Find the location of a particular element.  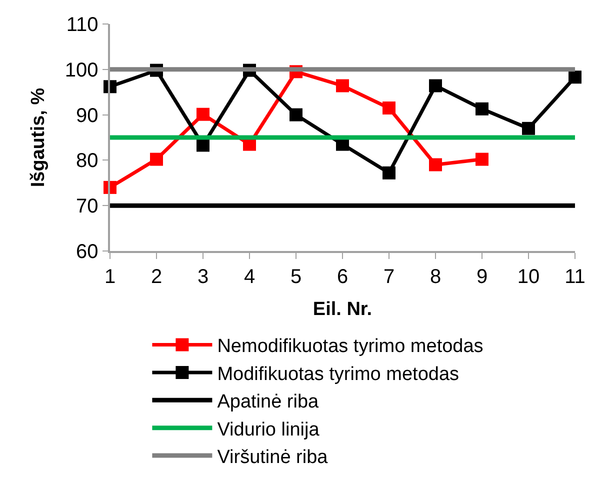

y-tick-label: 70 is located at coordinates (87, 207).